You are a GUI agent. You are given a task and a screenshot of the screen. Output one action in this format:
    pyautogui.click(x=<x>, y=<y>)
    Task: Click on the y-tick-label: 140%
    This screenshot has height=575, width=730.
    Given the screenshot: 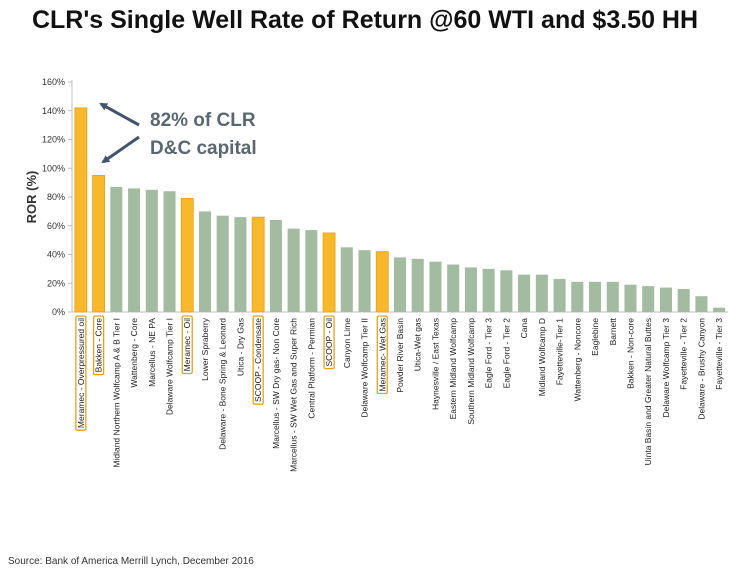 What is the action you would take?
    pyautogui.click(x=53, y=111)
    